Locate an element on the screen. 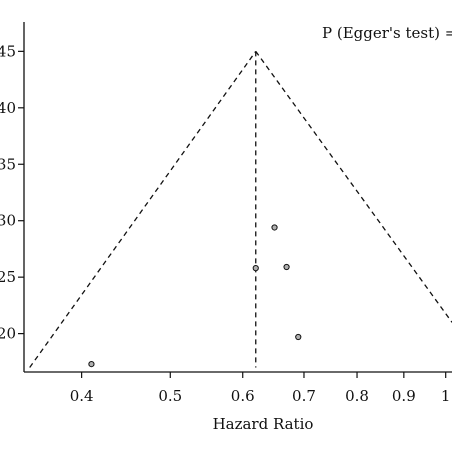 The height and width of the screenshot is (452, 452). y-tick-label: 25 is located at coordinates (8, 277).